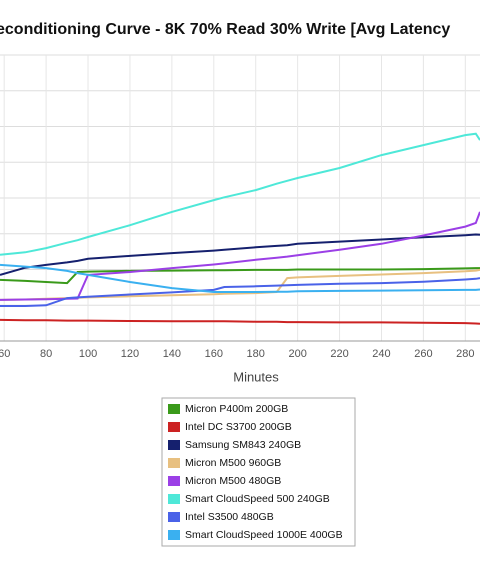  I want to click on legend-box, so click(258, 472).